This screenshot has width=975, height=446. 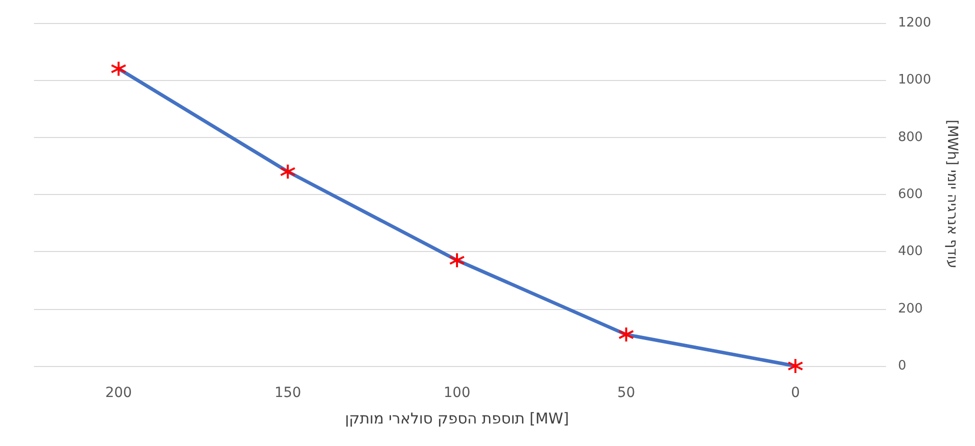 What do you see at coordinates (457, 419) in the screenshot?
I see `x-axis-title: תוספת הספק סולארי מותקן [MW]` at bounding box center [457, 419].